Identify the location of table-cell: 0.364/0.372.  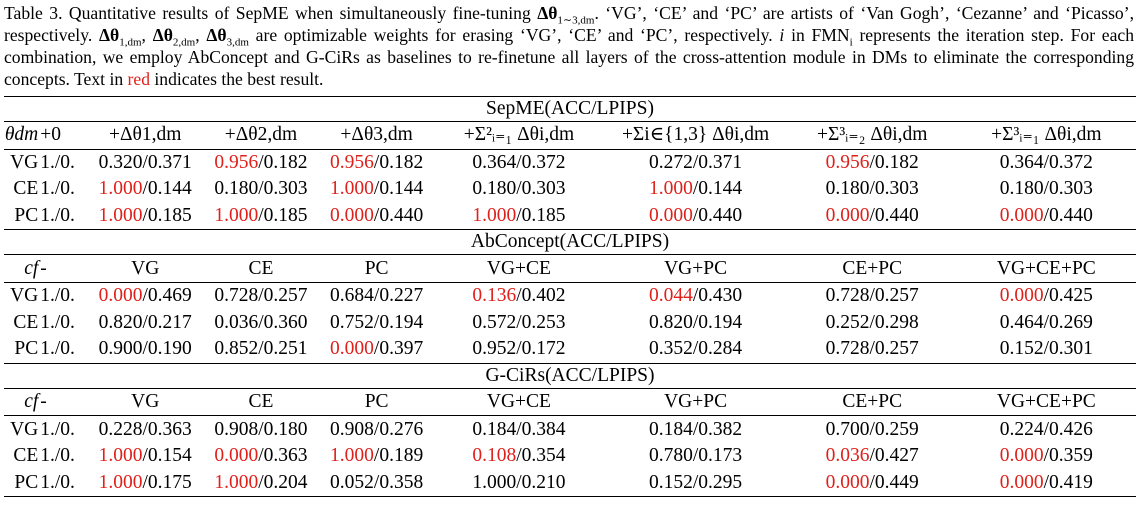
(519, 162).